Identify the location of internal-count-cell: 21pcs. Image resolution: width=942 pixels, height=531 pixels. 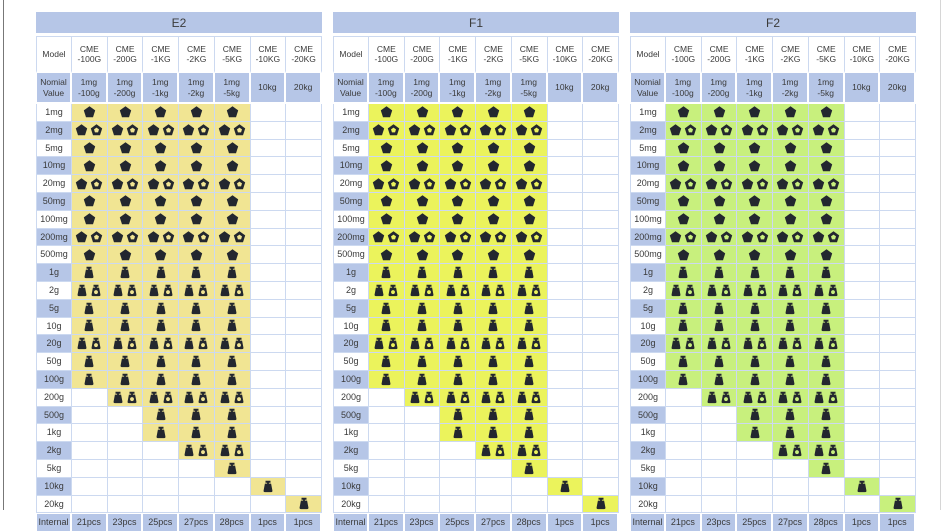
(684, 522).